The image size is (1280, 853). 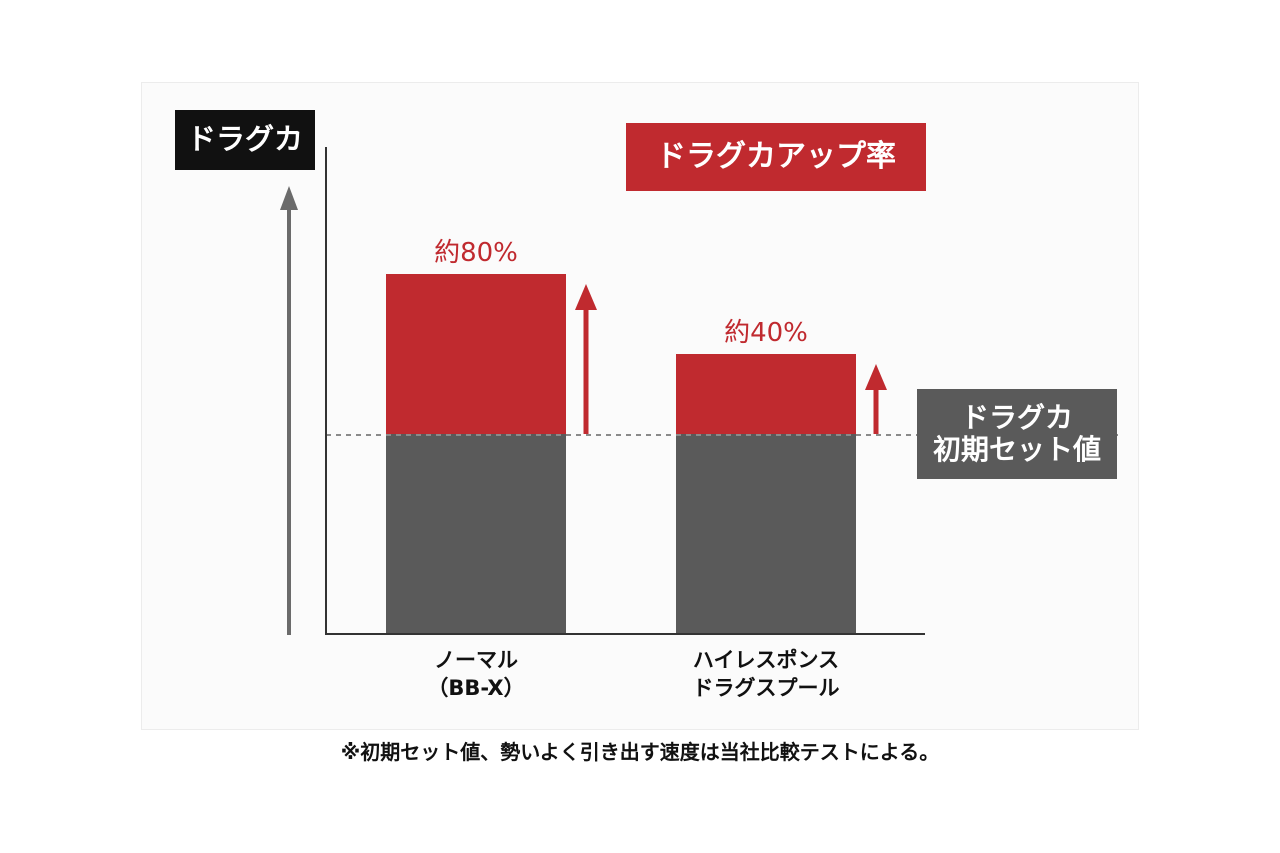 I want to click on baseline-label: ドラグカ 初期セット値, so click(x=1017, y=434).